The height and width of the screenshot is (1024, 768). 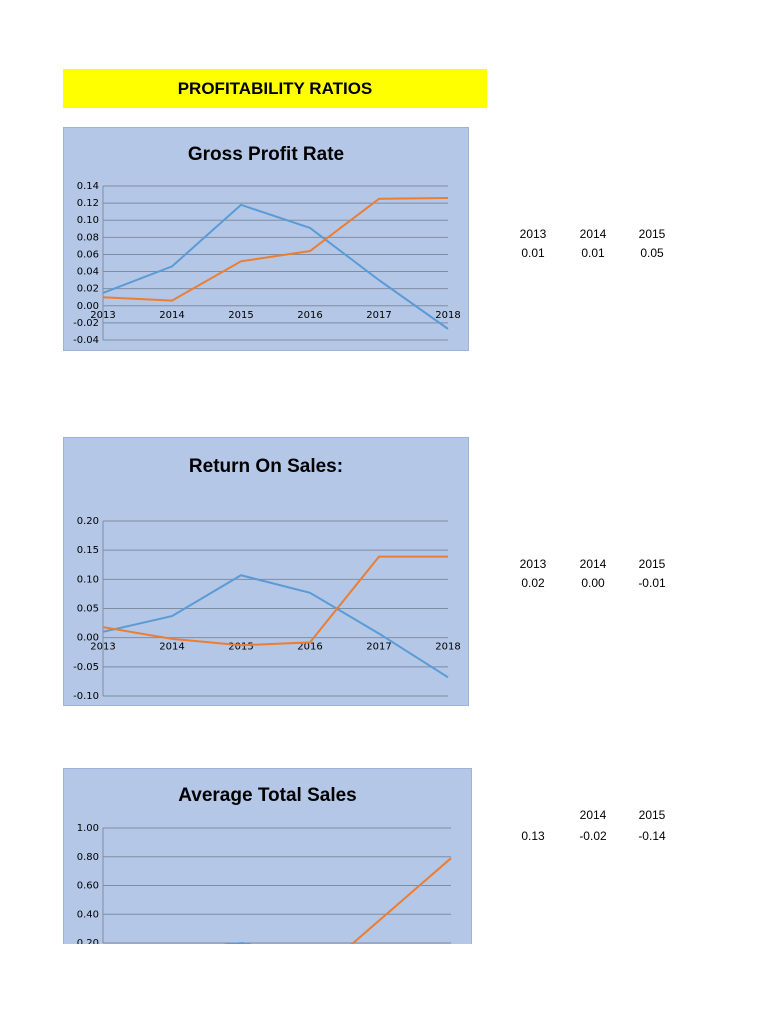 I want to click on chart-plot: 1.00 0.80 0.60 0.40 0.20, so click(x=264, y=883).